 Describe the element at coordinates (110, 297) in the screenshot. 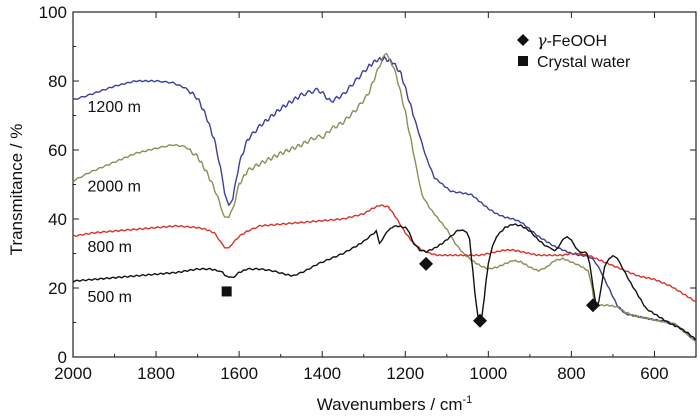

I see `series-label-500-m: 500 m` at that location.